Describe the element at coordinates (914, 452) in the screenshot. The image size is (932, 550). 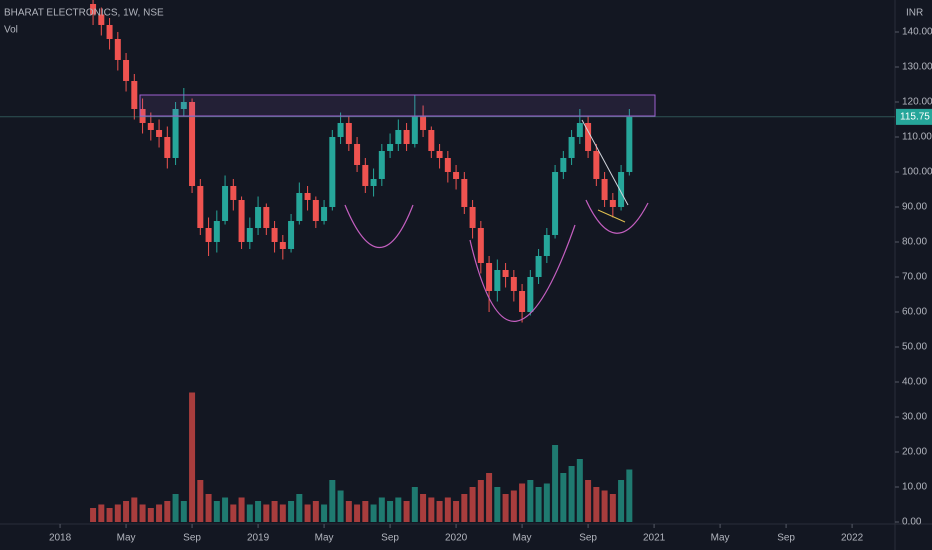
I see `y-tick-label: 20.00` at that location.